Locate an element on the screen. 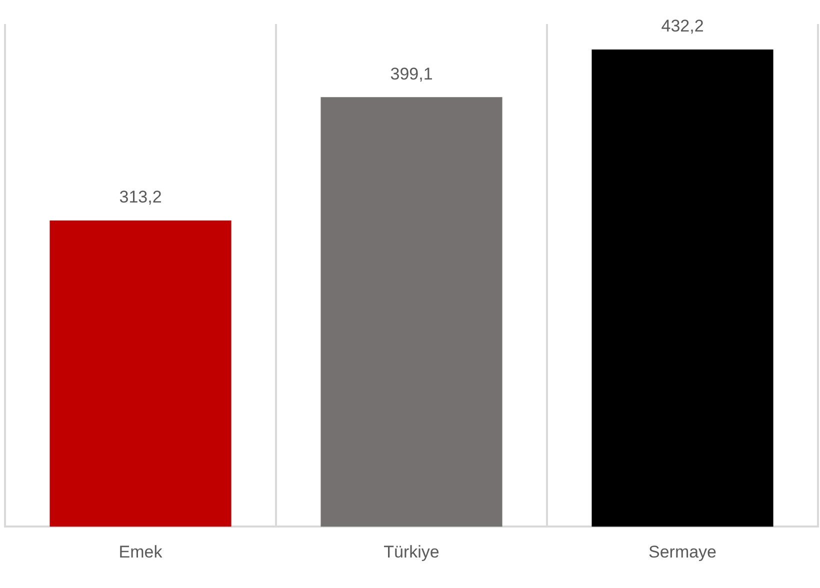 The width and height of the screenshot is (820, 588). x-tick-label: Sermaye is located at coordinates (682, 552).